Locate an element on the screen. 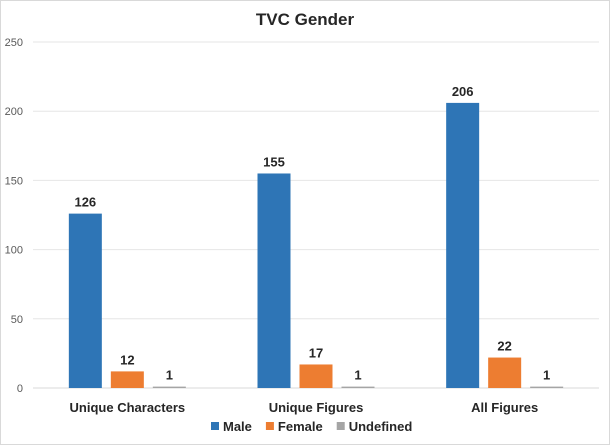  data-label-female-1: 12 is located at coordinates (127, 359).